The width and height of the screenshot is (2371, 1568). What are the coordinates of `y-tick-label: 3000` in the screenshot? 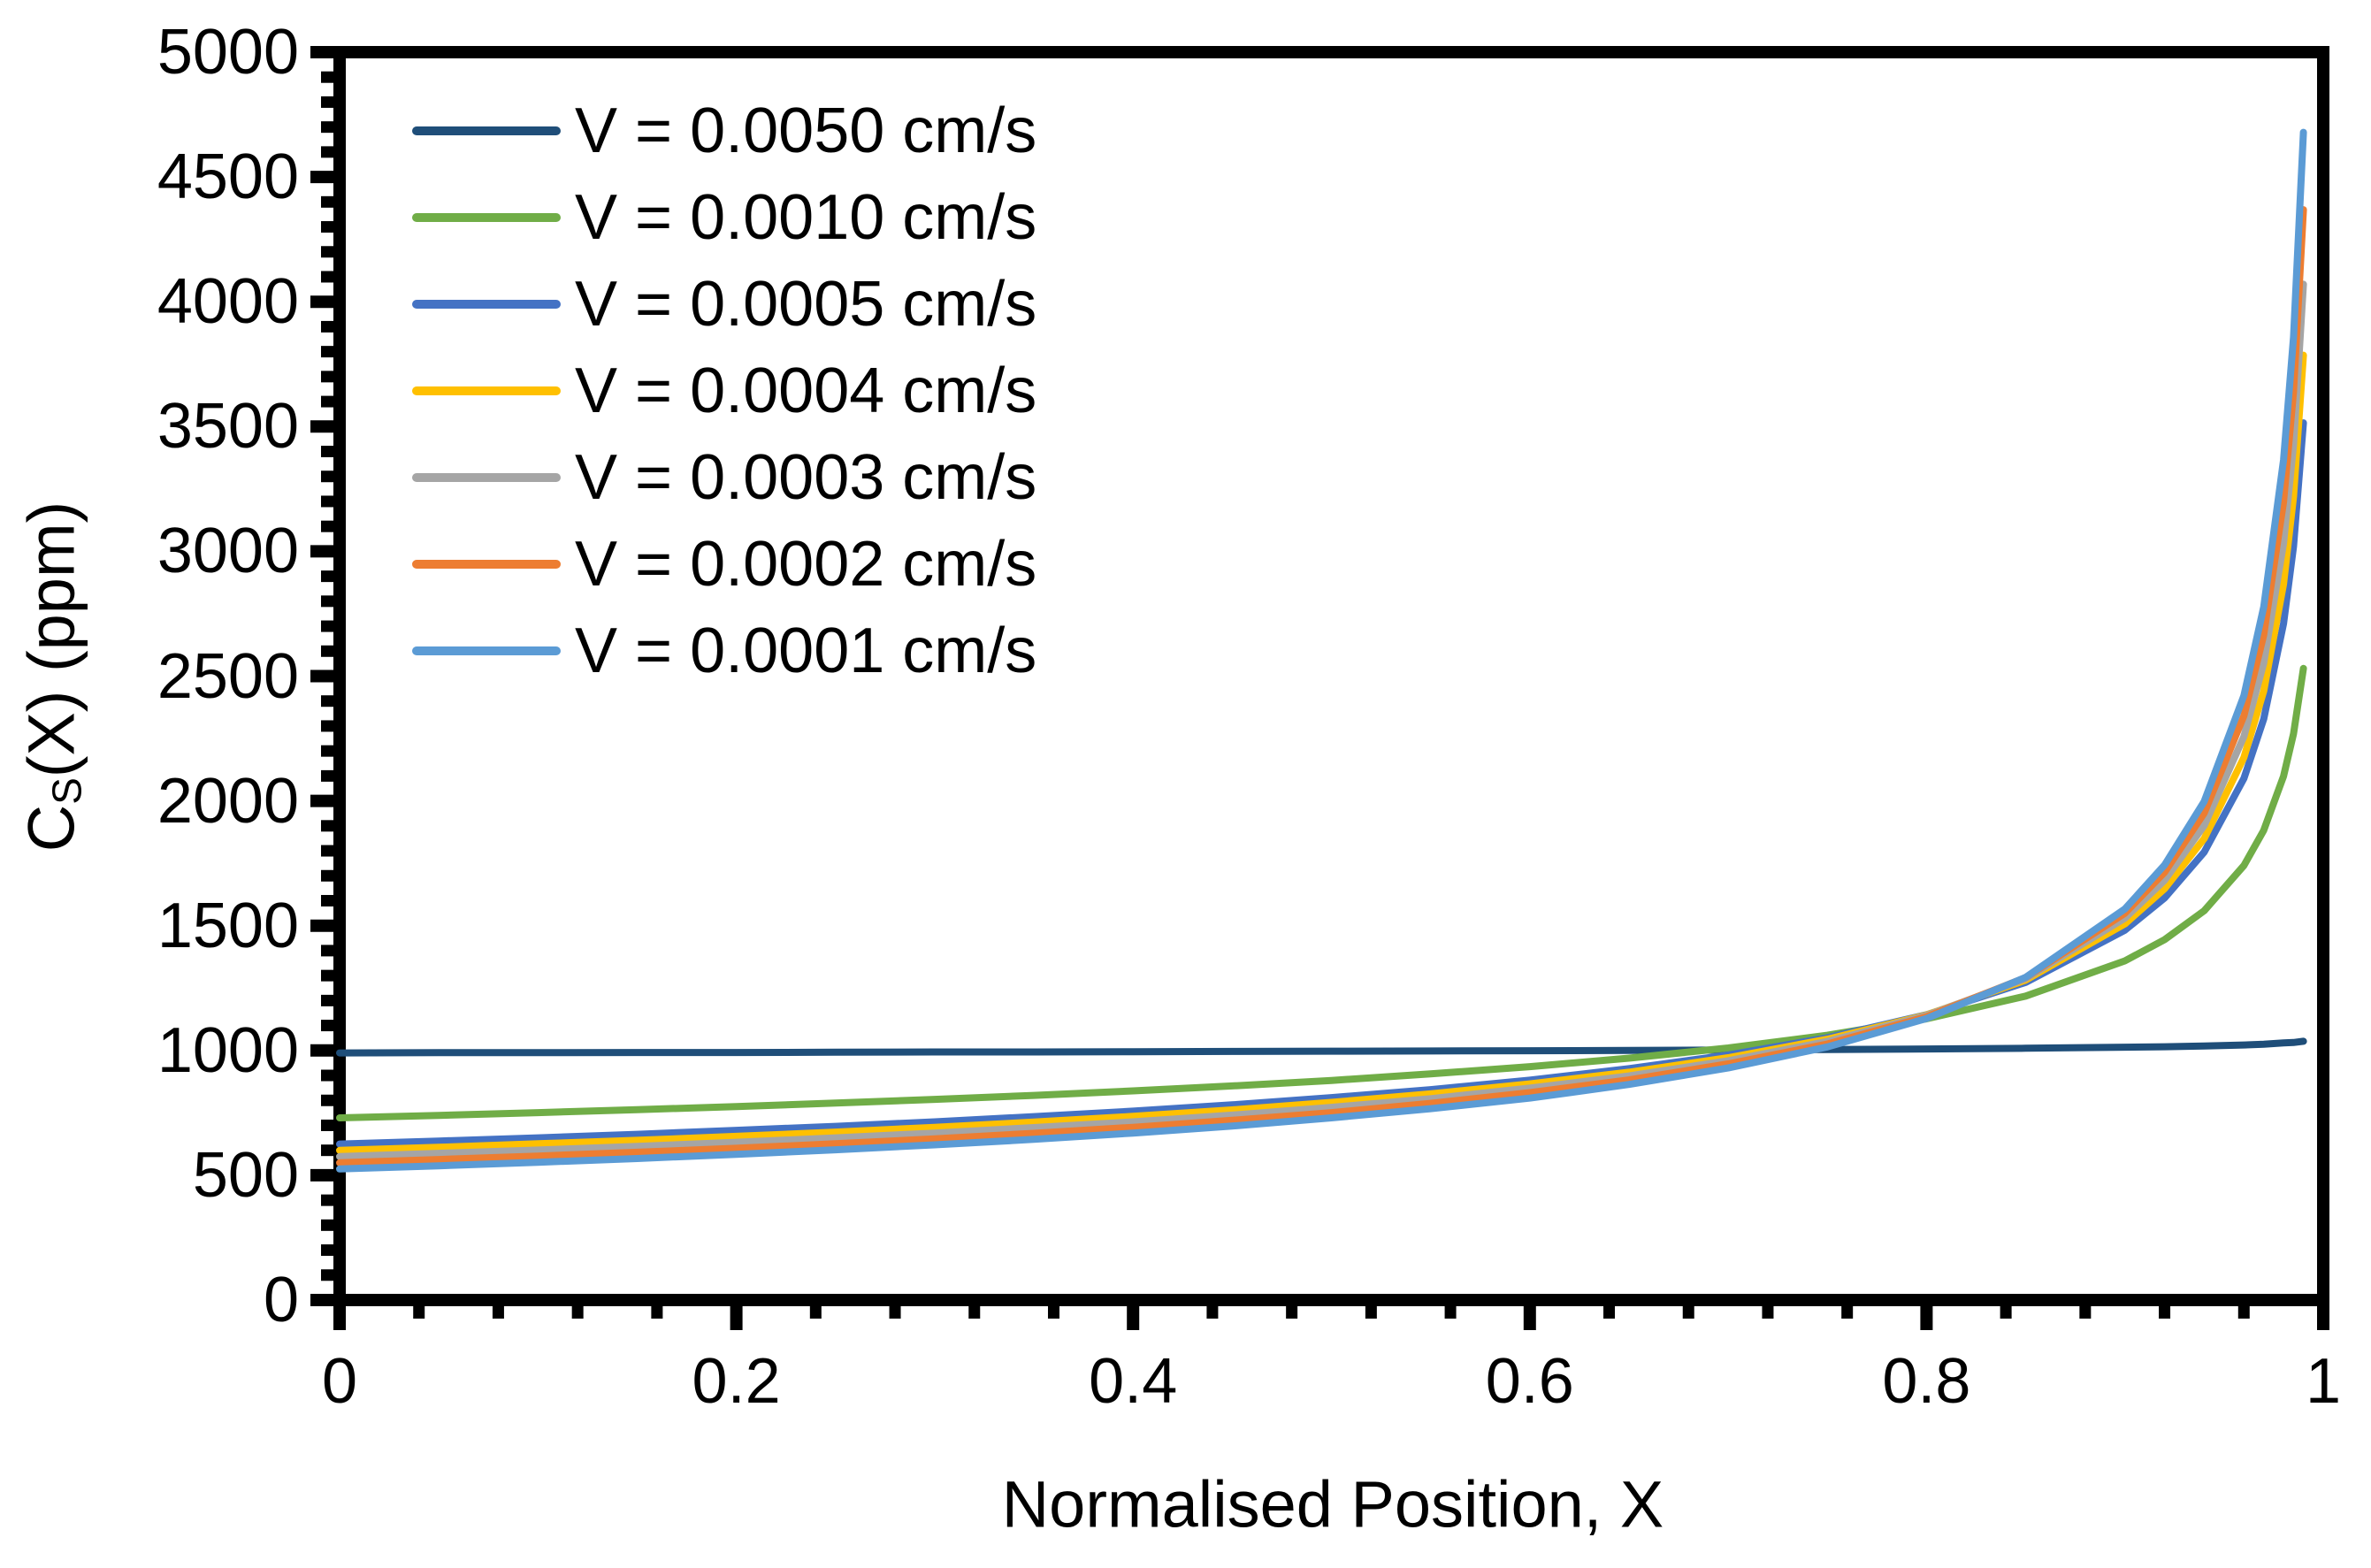 It's located at (228, 551).